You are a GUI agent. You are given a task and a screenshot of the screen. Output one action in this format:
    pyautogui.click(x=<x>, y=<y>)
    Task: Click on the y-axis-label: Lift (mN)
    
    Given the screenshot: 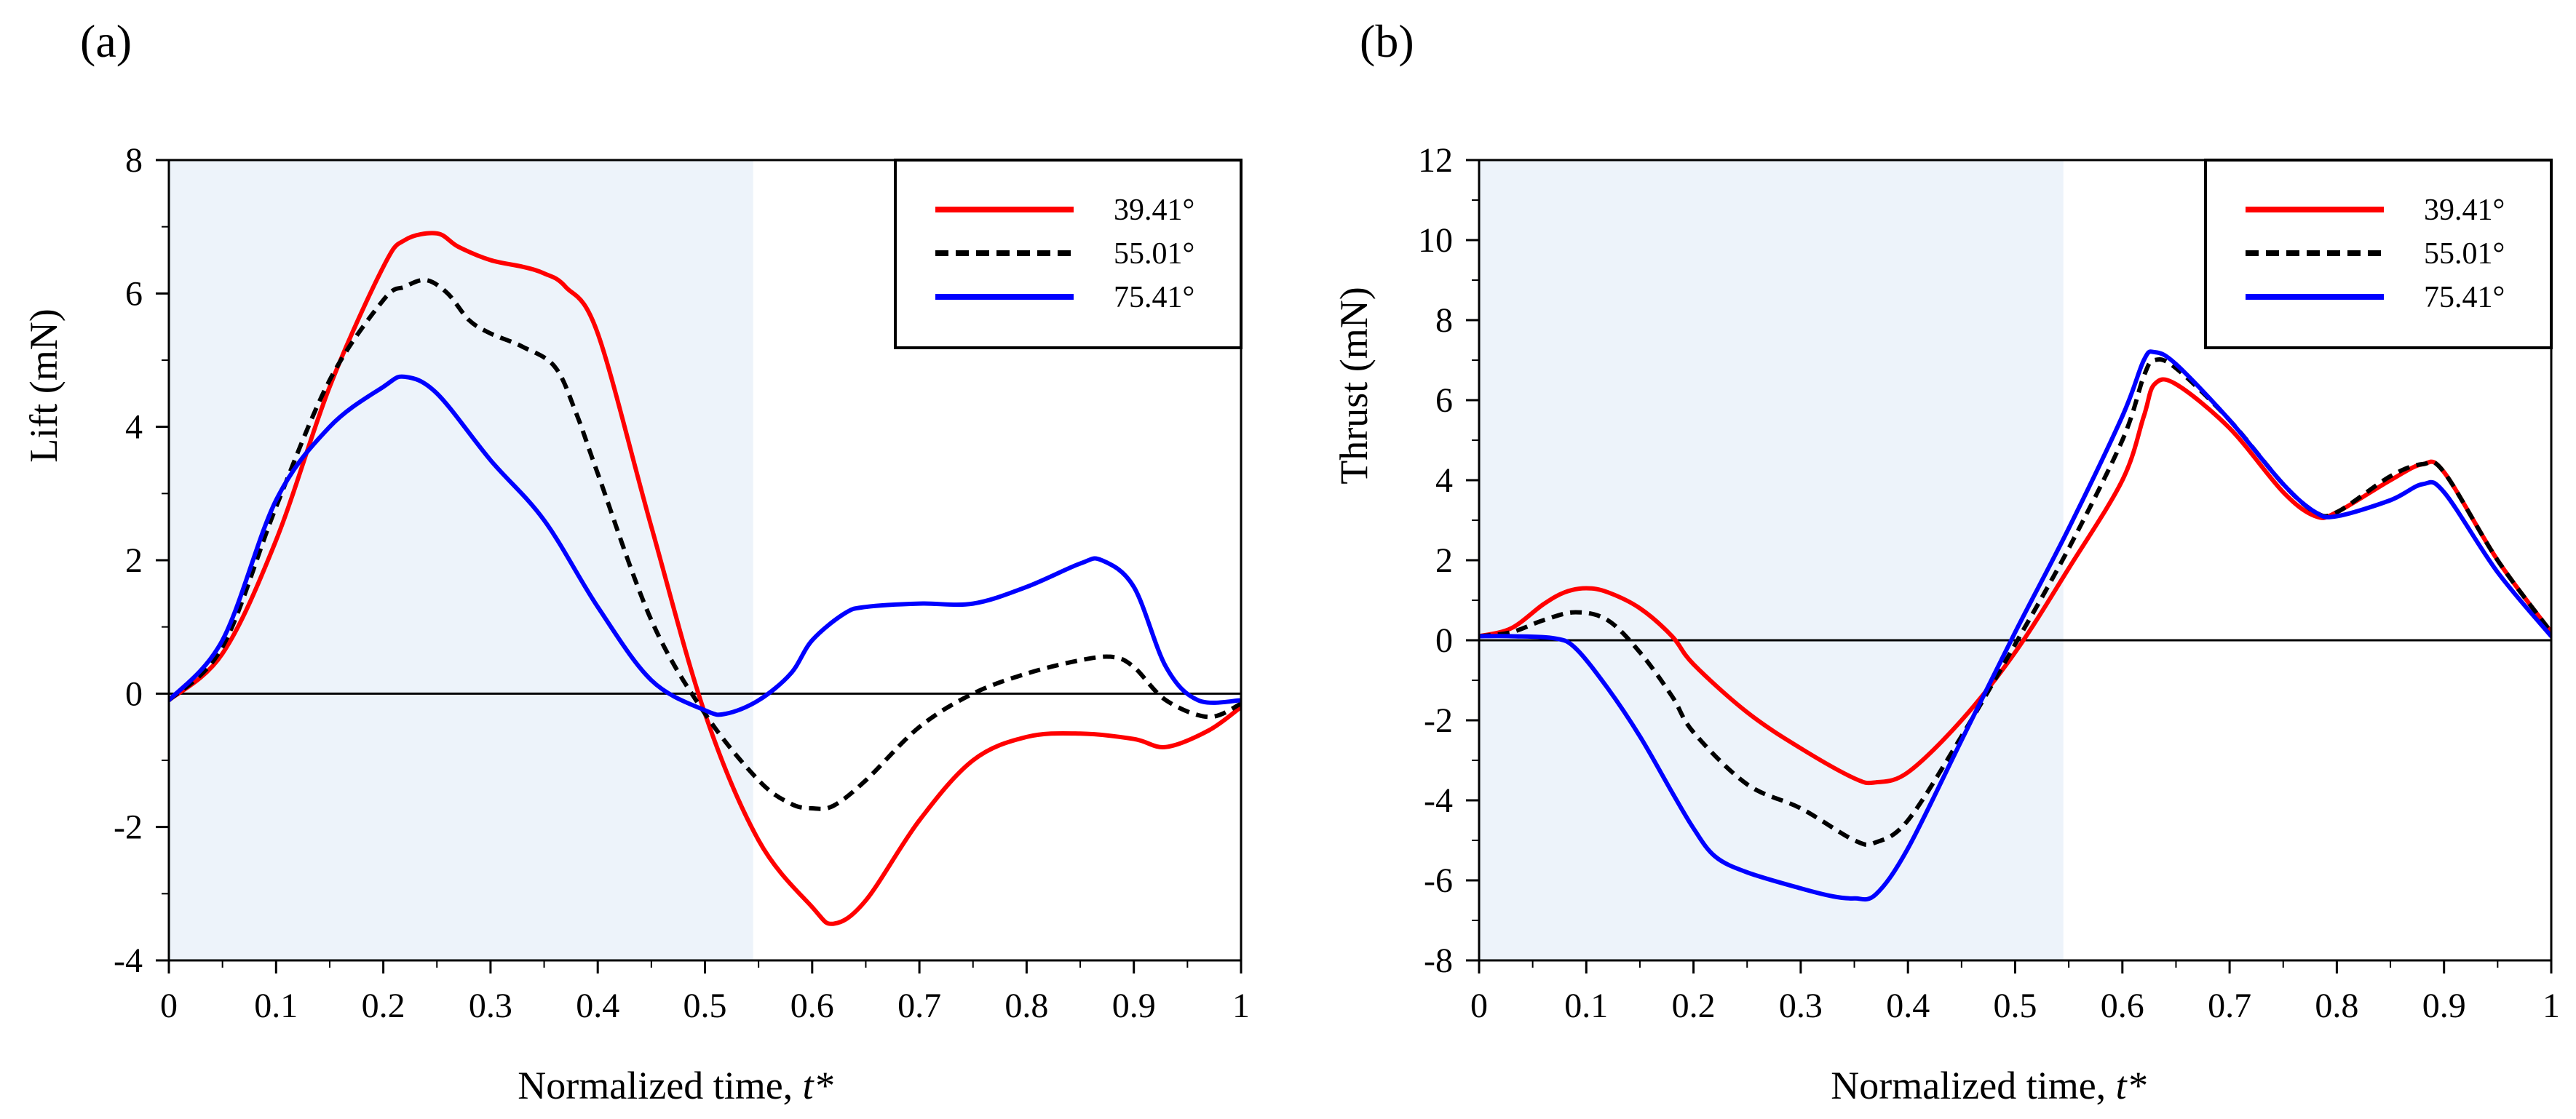 What is the action you would take?
    pyautogui.click(x=44, y=385)
    